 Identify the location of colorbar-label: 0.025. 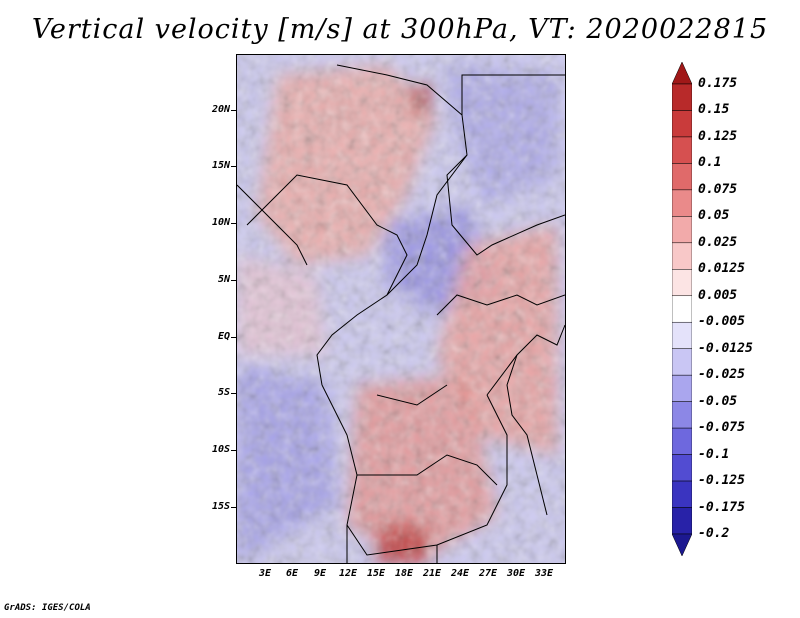
(718, 242).